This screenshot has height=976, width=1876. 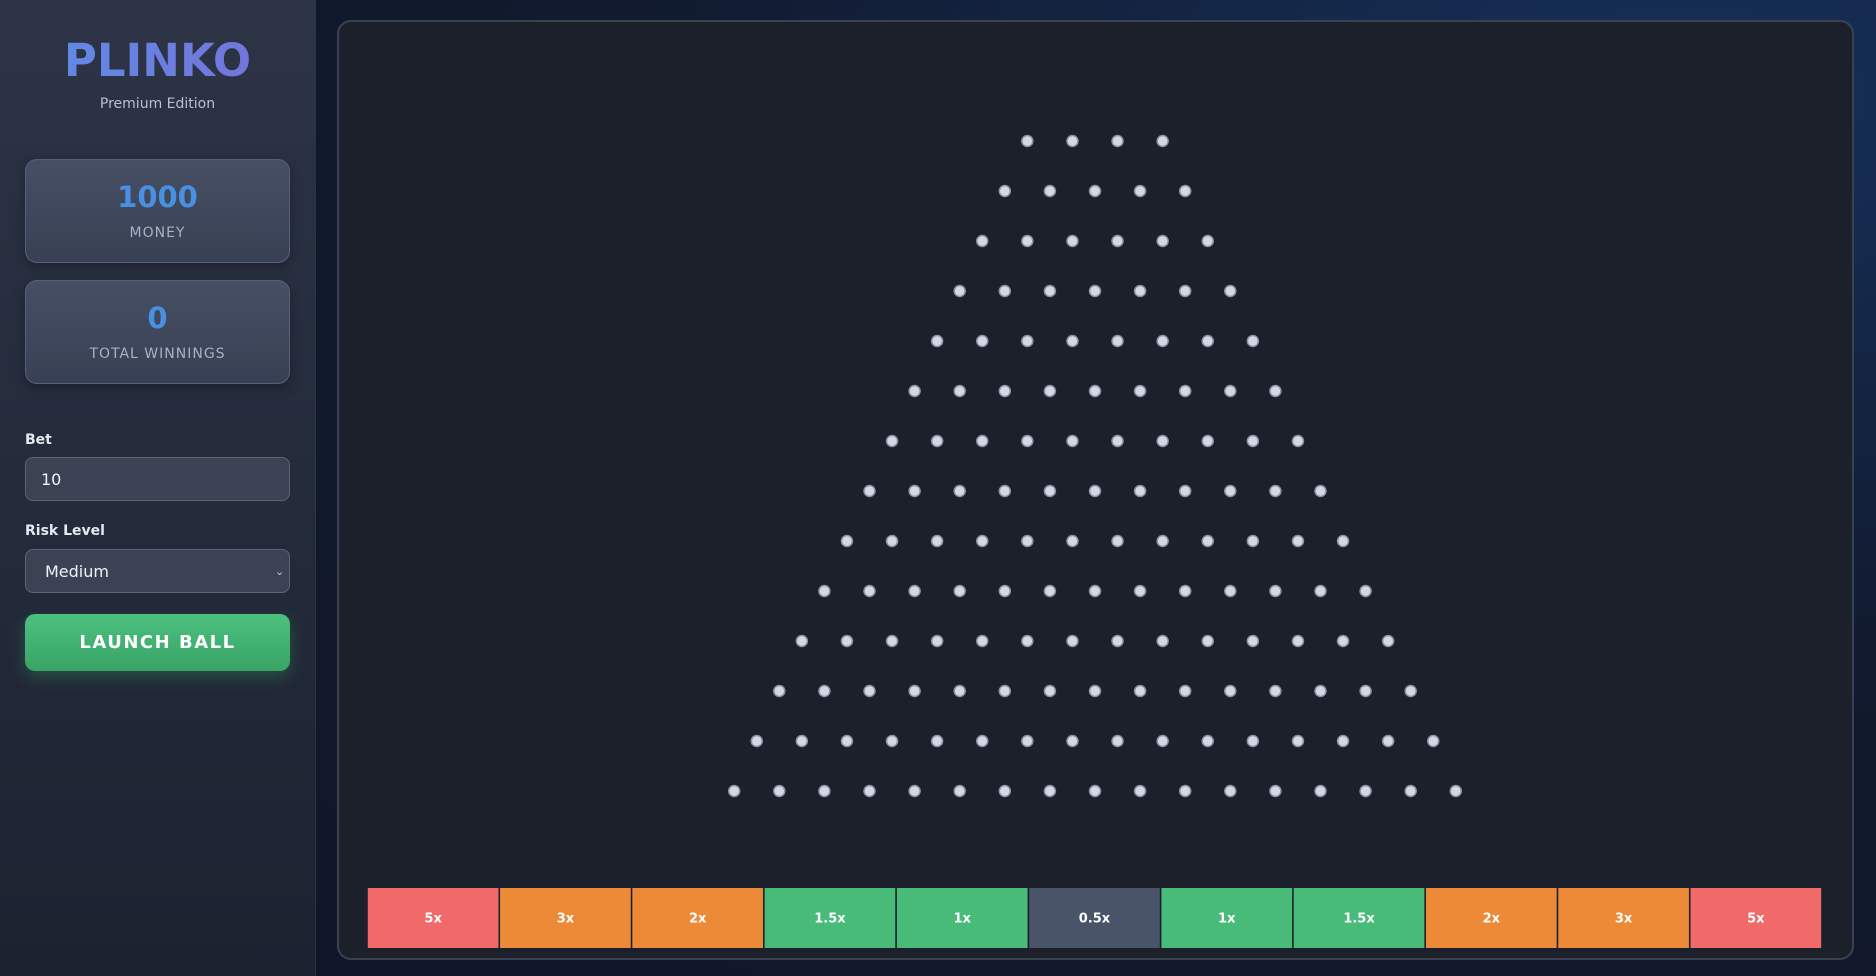 I want to click on bucket-label: 1.5x, so click(x=830, y=919).